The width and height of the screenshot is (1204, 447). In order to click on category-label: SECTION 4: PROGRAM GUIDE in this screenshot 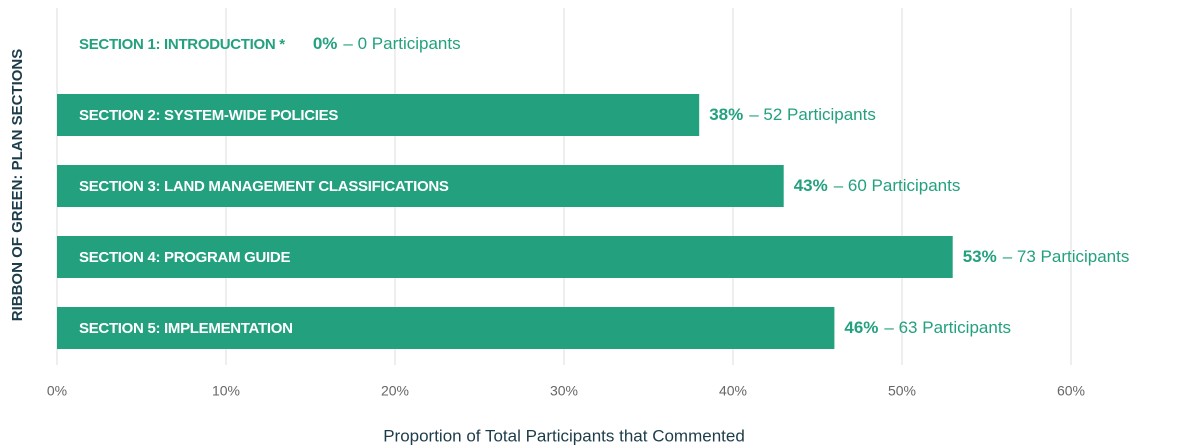, I will do `click(184, 257)`.